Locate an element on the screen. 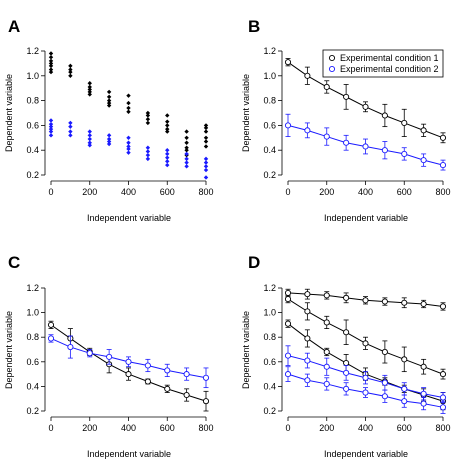  x-tick-label: 400 is located at coordinates (365, 192).